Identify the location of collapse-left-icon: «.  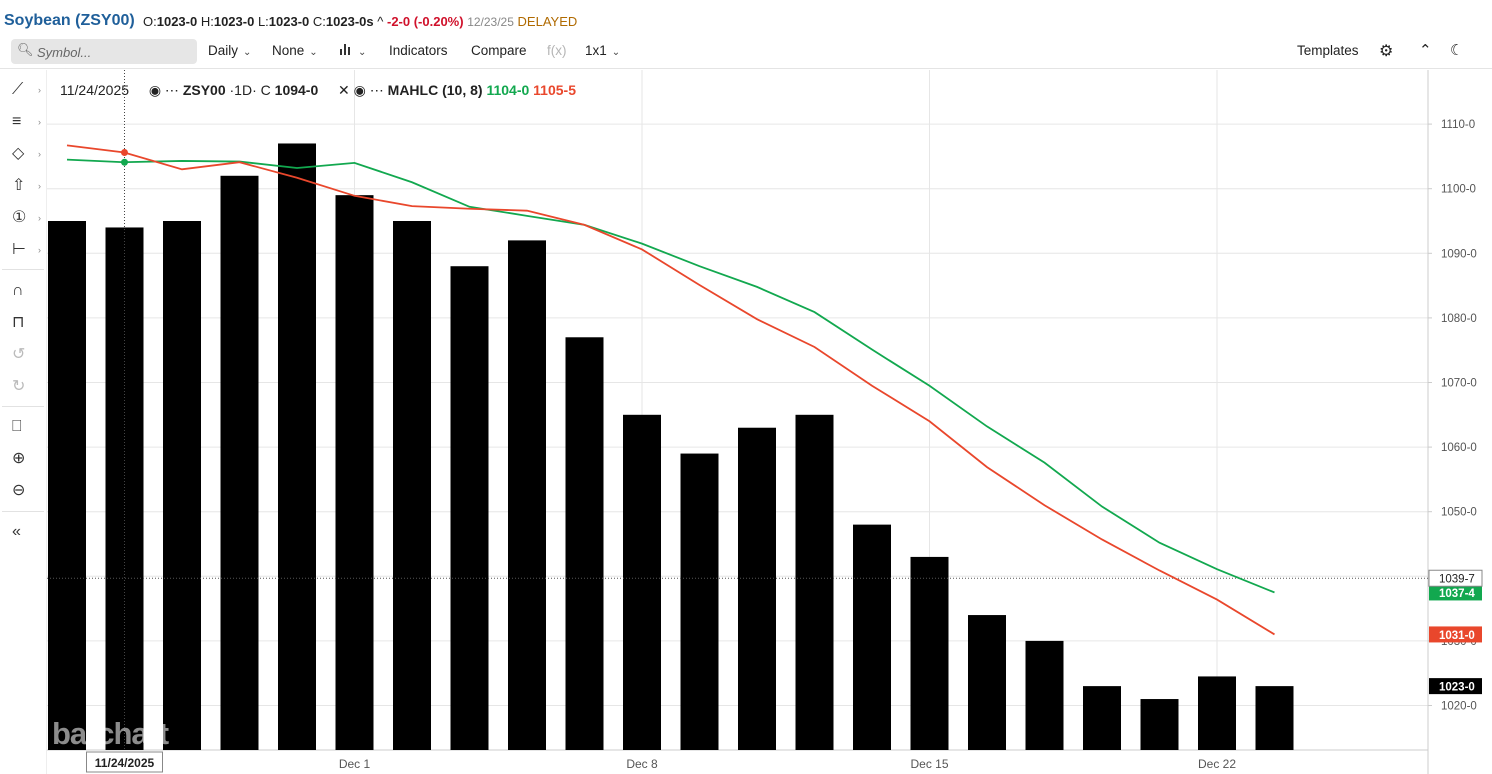
(16, 531).